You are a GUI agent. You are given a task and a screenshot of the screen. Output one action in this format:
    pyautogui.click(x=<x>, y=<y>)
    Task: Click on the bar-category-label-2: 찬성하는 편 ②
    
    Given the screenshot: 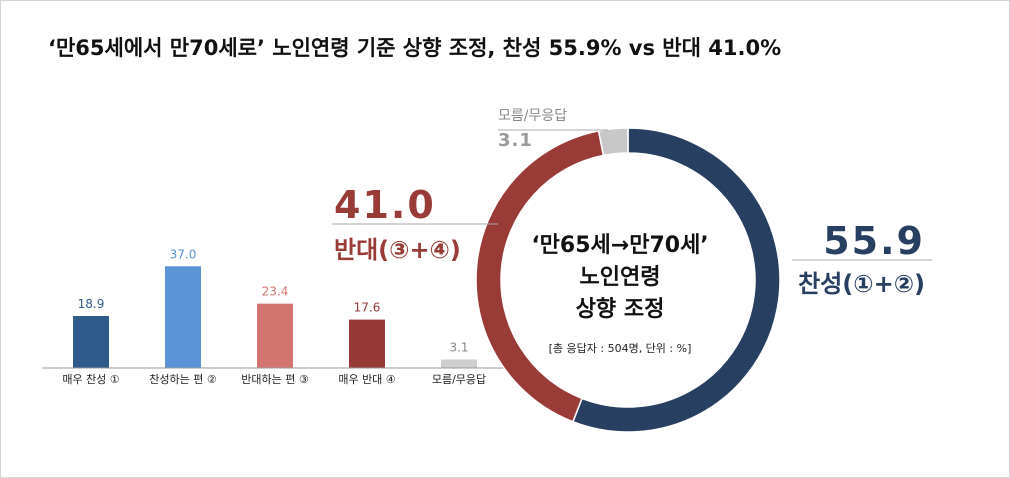 What is the action you would take?
    pyautogui.click(x=183, y=379)
    